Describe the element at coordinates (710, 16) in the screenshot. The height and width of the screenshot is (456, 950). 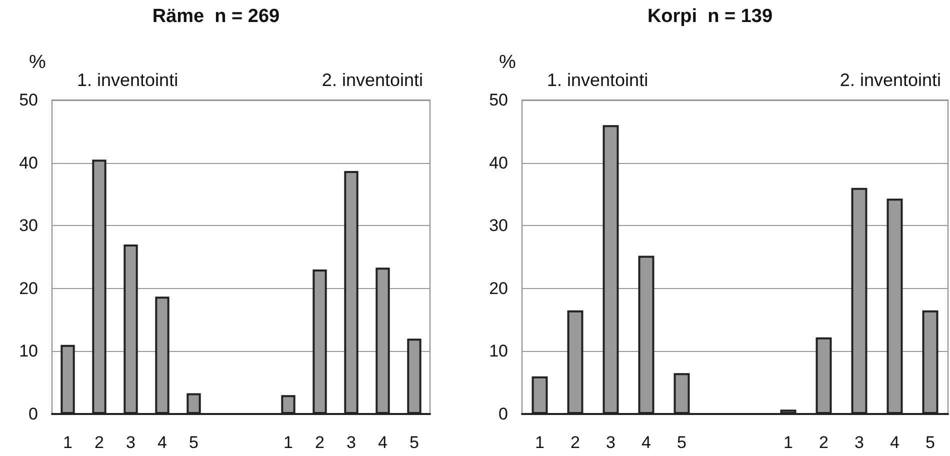
I see `chart-title: Korpi n = 139` at that location.